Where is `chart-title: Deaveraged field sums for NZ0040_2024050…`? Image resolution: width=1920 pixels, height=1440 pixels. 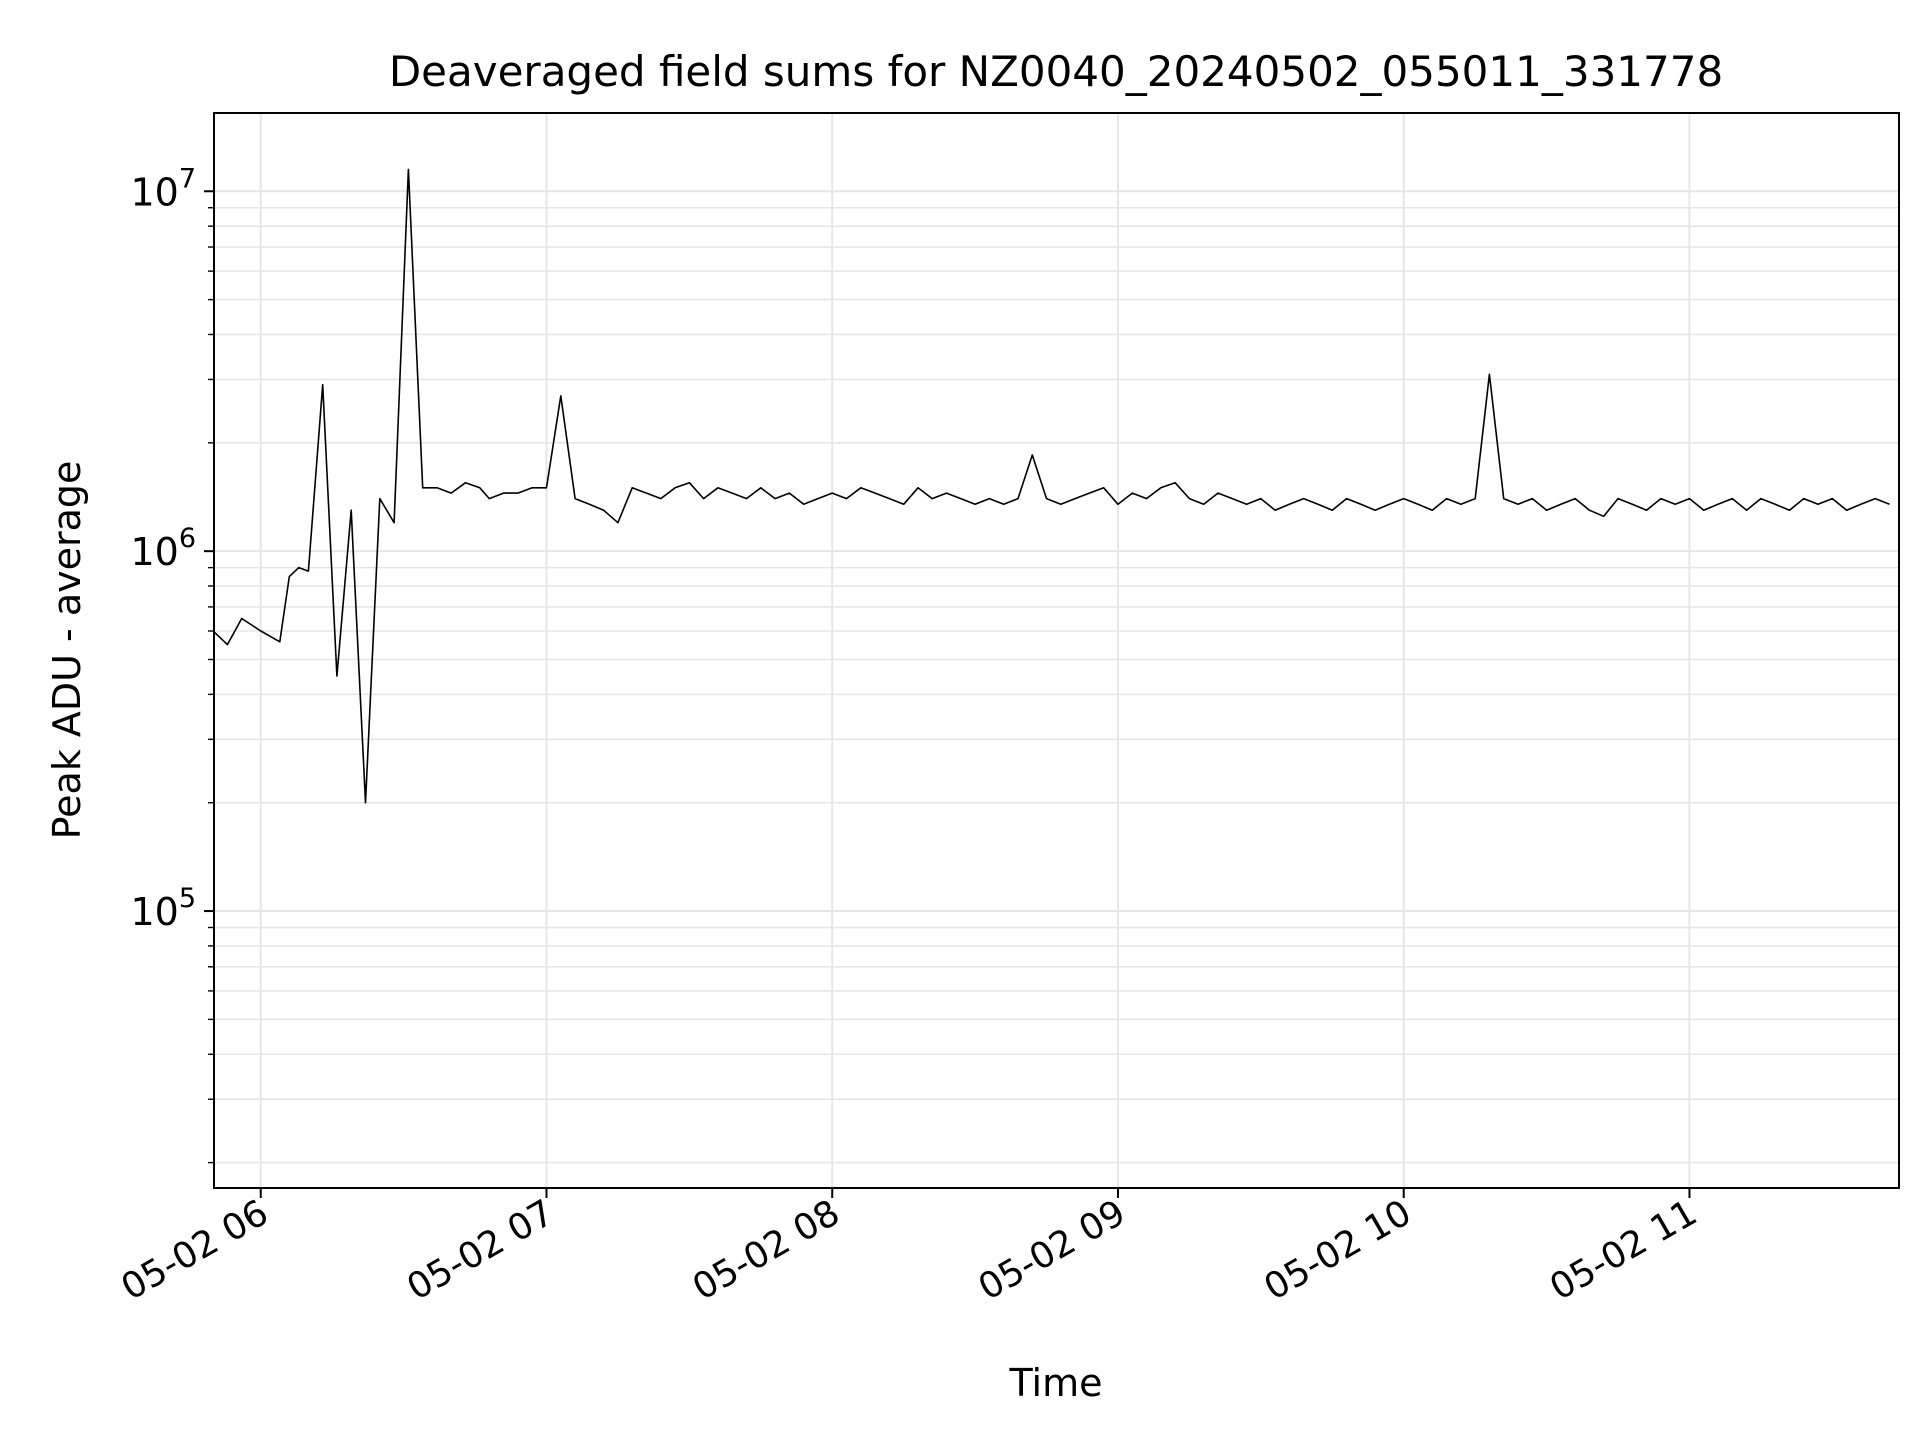 chart-title: Deaveraged field sums for NZ0040_2024050… is located at coordinates (1056, 71).